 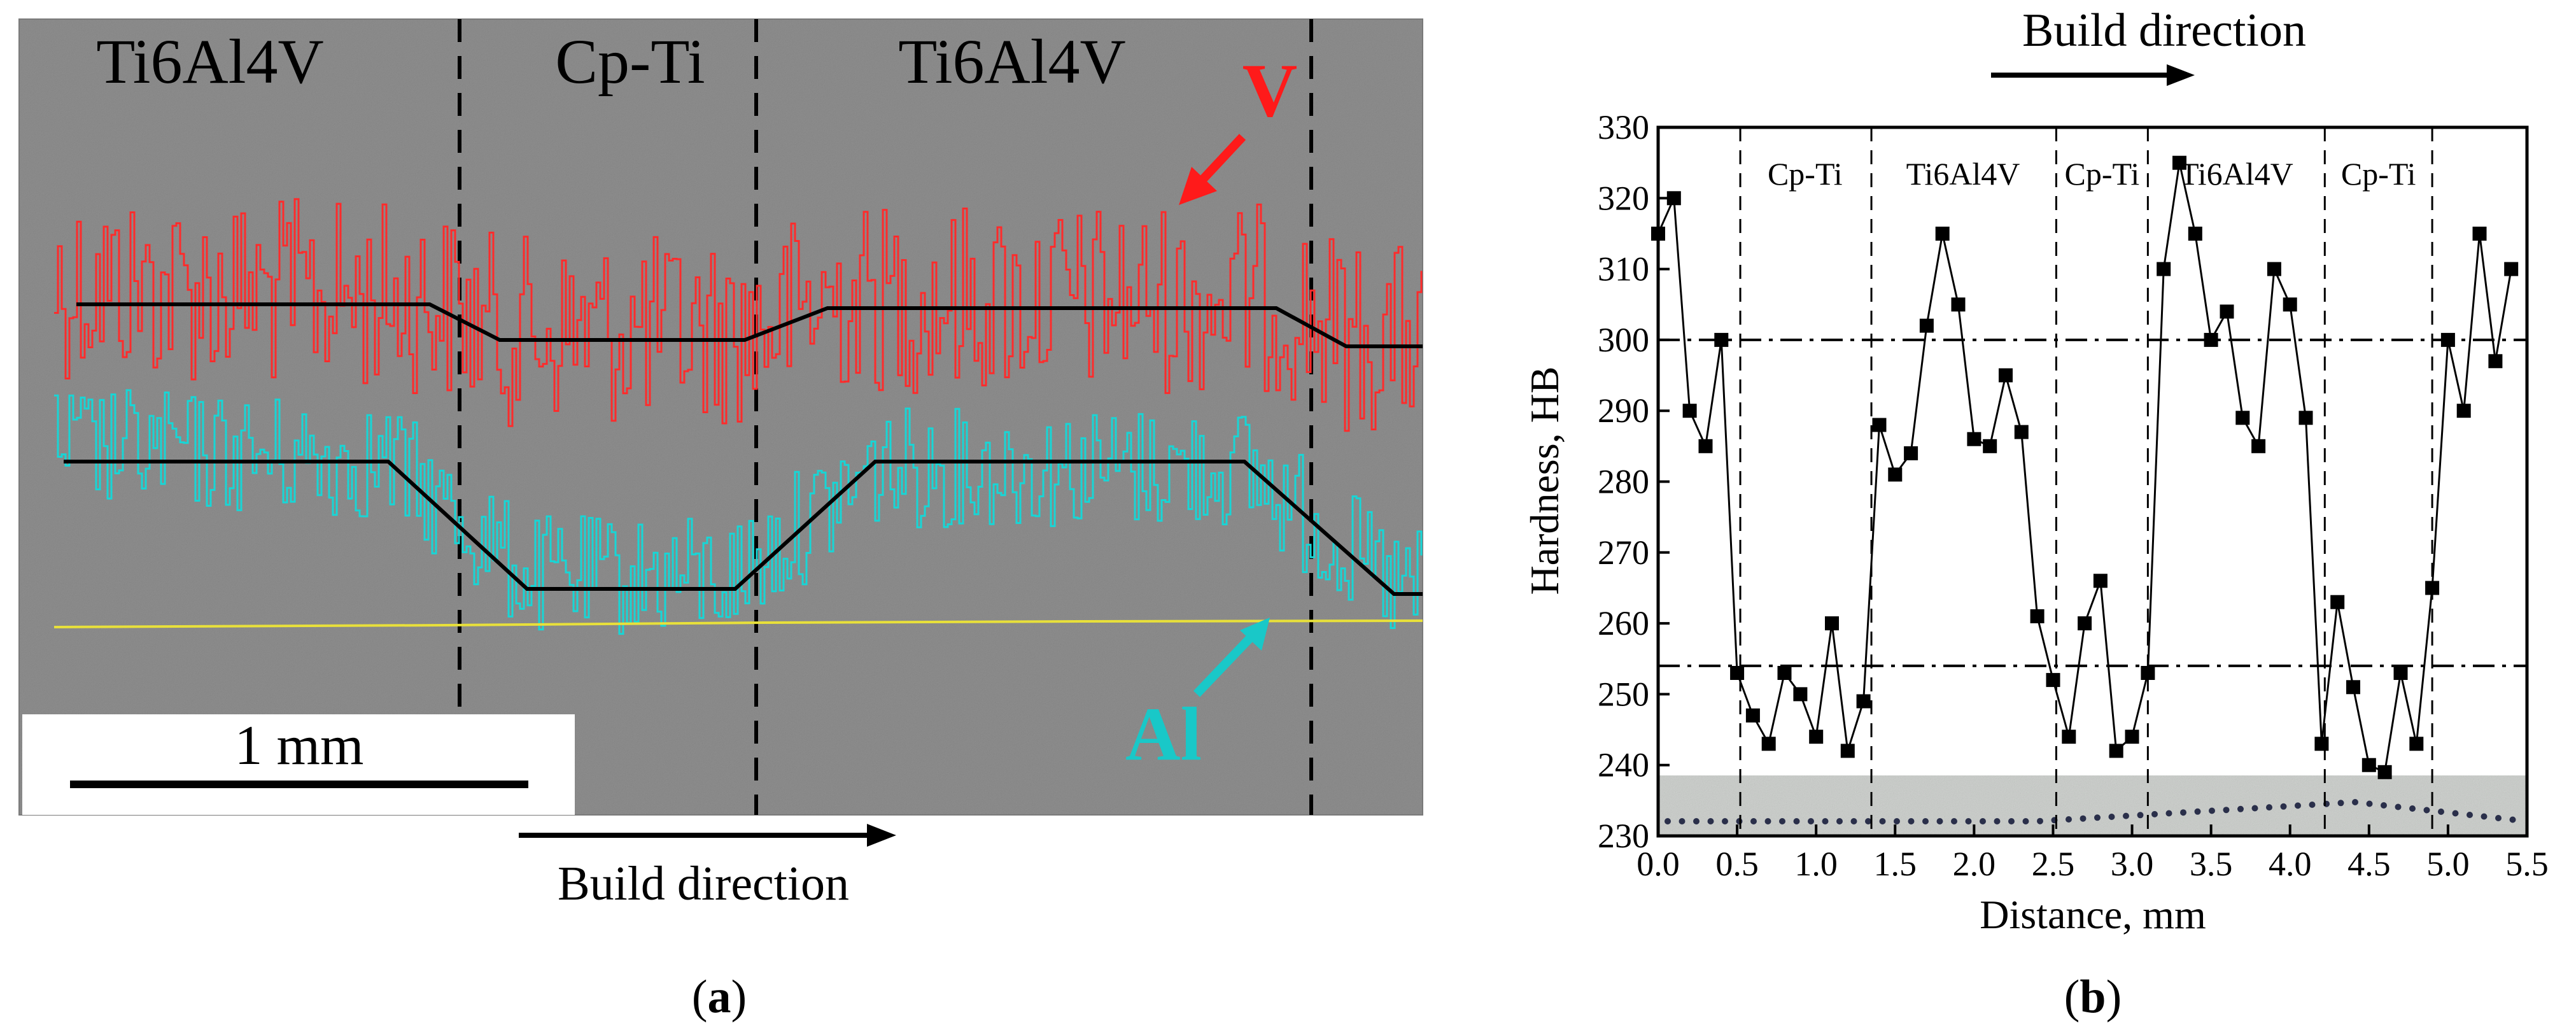 What do you see at coordinates (703, 883) in the screenshot?
I see `build-direction-label-a: Build direction` at bounding box center [703, 883].